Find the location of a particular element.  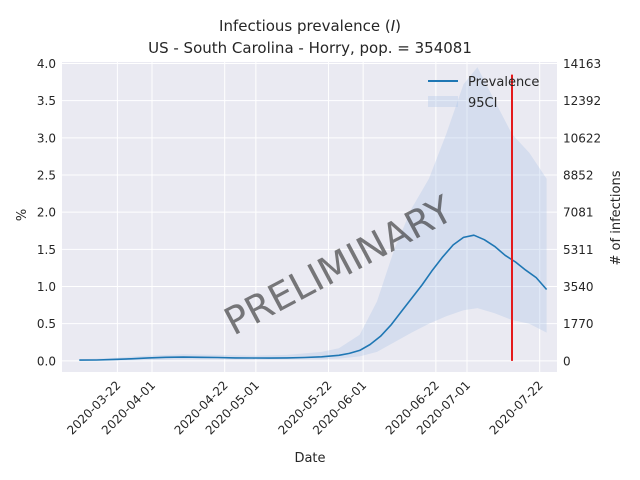

x-axis-label: Date is located at coordinates (309, 458).